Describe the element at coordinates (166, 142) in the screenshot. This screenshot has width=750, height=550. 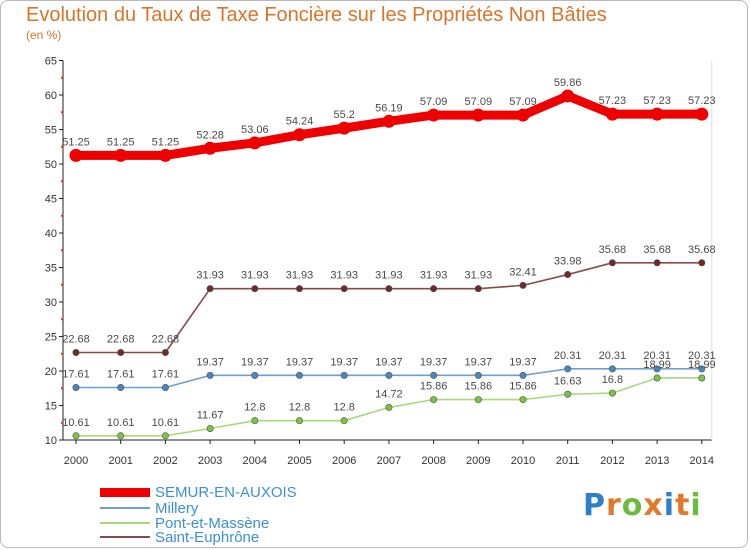
I see `data-label: 51.25` at that location.